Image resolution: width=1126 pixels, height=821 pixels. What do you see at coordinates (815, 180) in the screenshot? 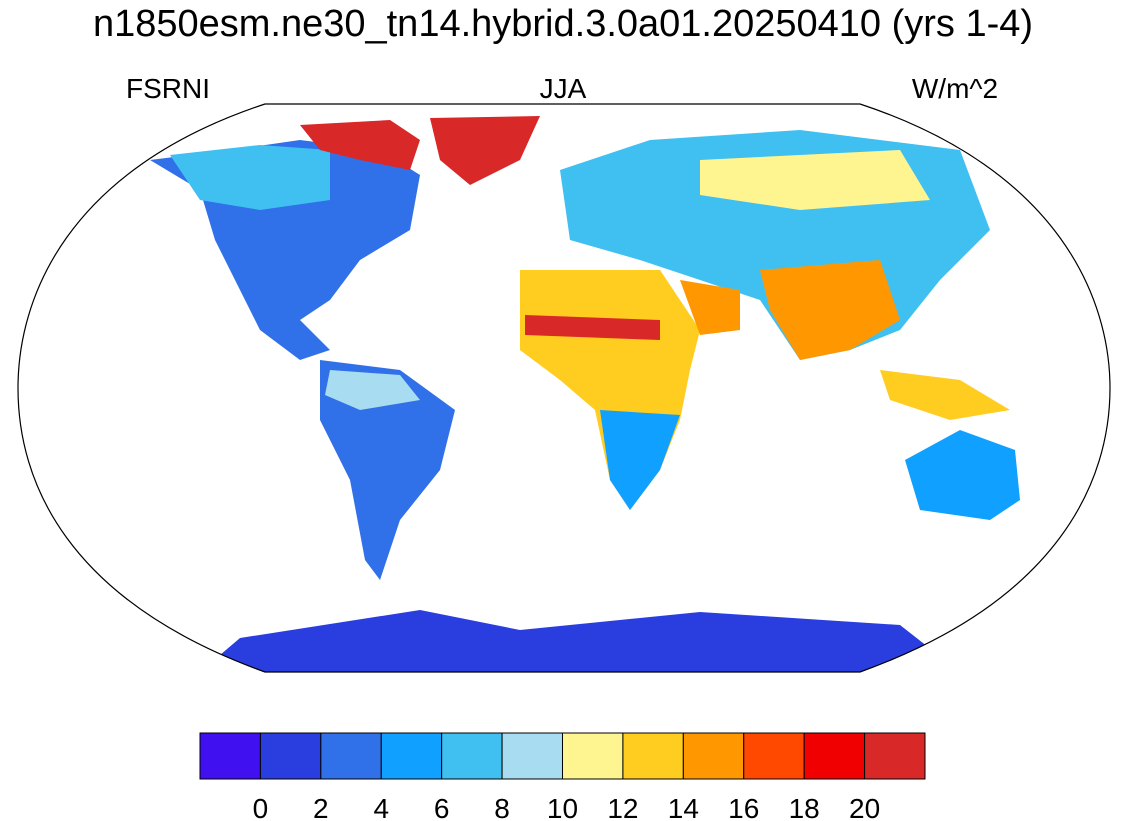
I see `siberia` at bounding box center [815, 180].